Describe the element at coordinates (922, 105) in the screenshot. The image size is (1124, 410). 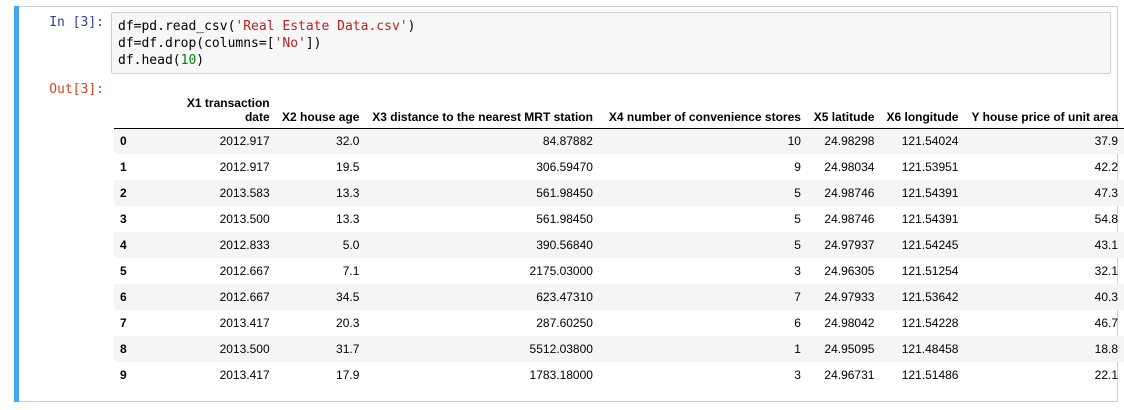
I see `column-header: X6 longitude` at that location.